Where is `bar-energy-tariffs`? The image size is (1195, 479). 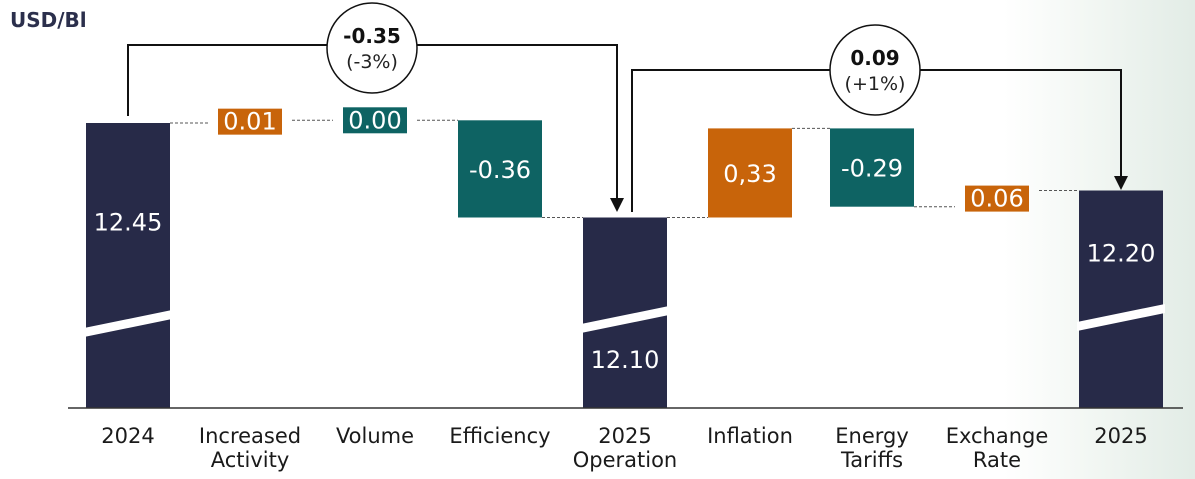 bar-energy-tariffs is located at coordinates (872, 167).